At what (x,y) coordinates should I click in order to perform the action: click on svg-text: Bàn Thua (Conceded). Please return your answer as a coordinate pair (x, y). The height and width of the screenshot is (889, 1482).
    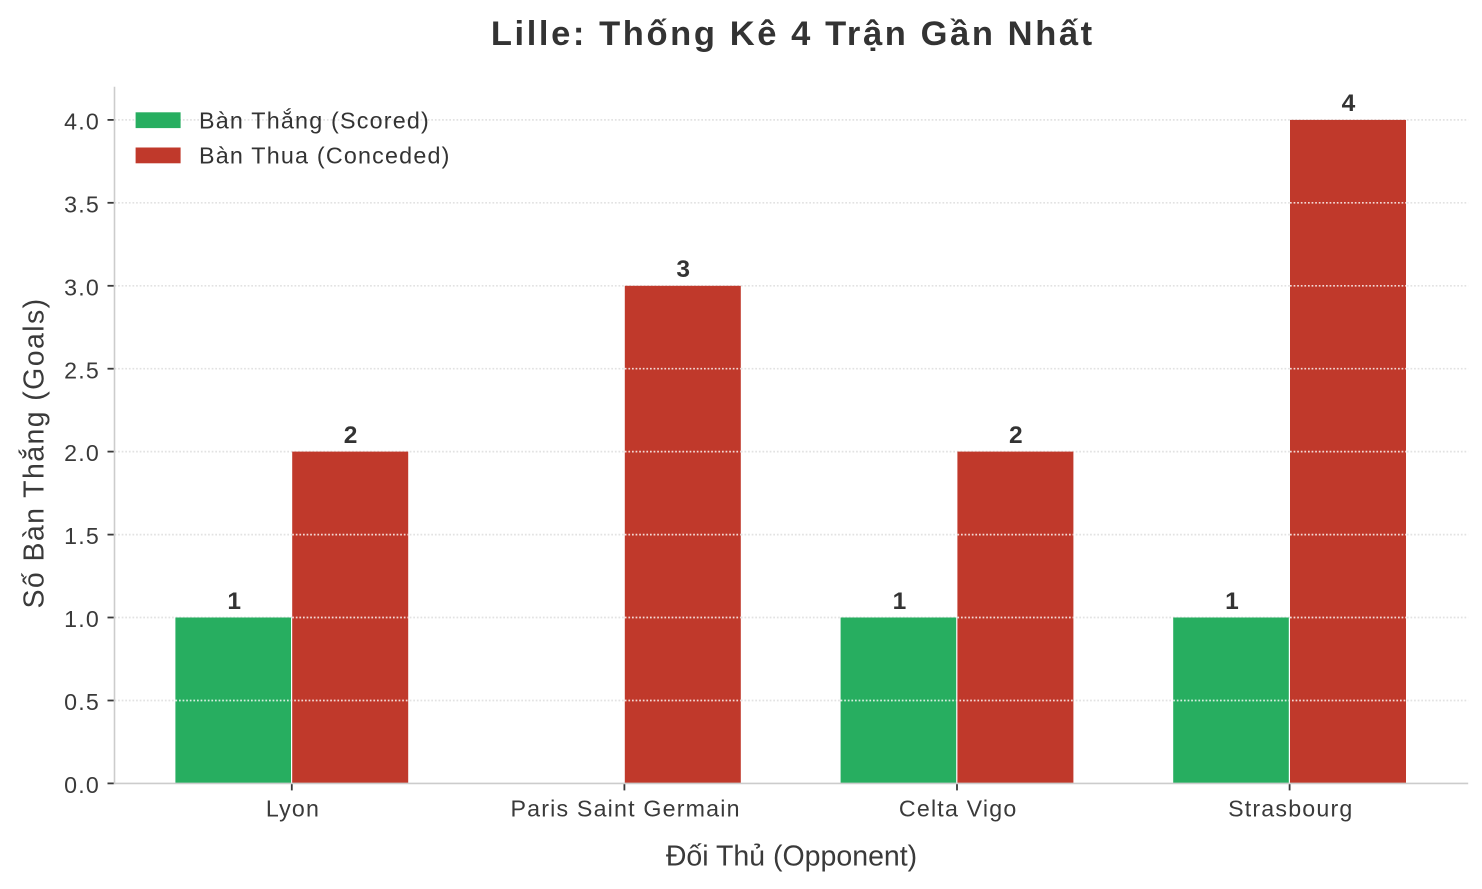
    Looking at the image, I should click on (325, 155).